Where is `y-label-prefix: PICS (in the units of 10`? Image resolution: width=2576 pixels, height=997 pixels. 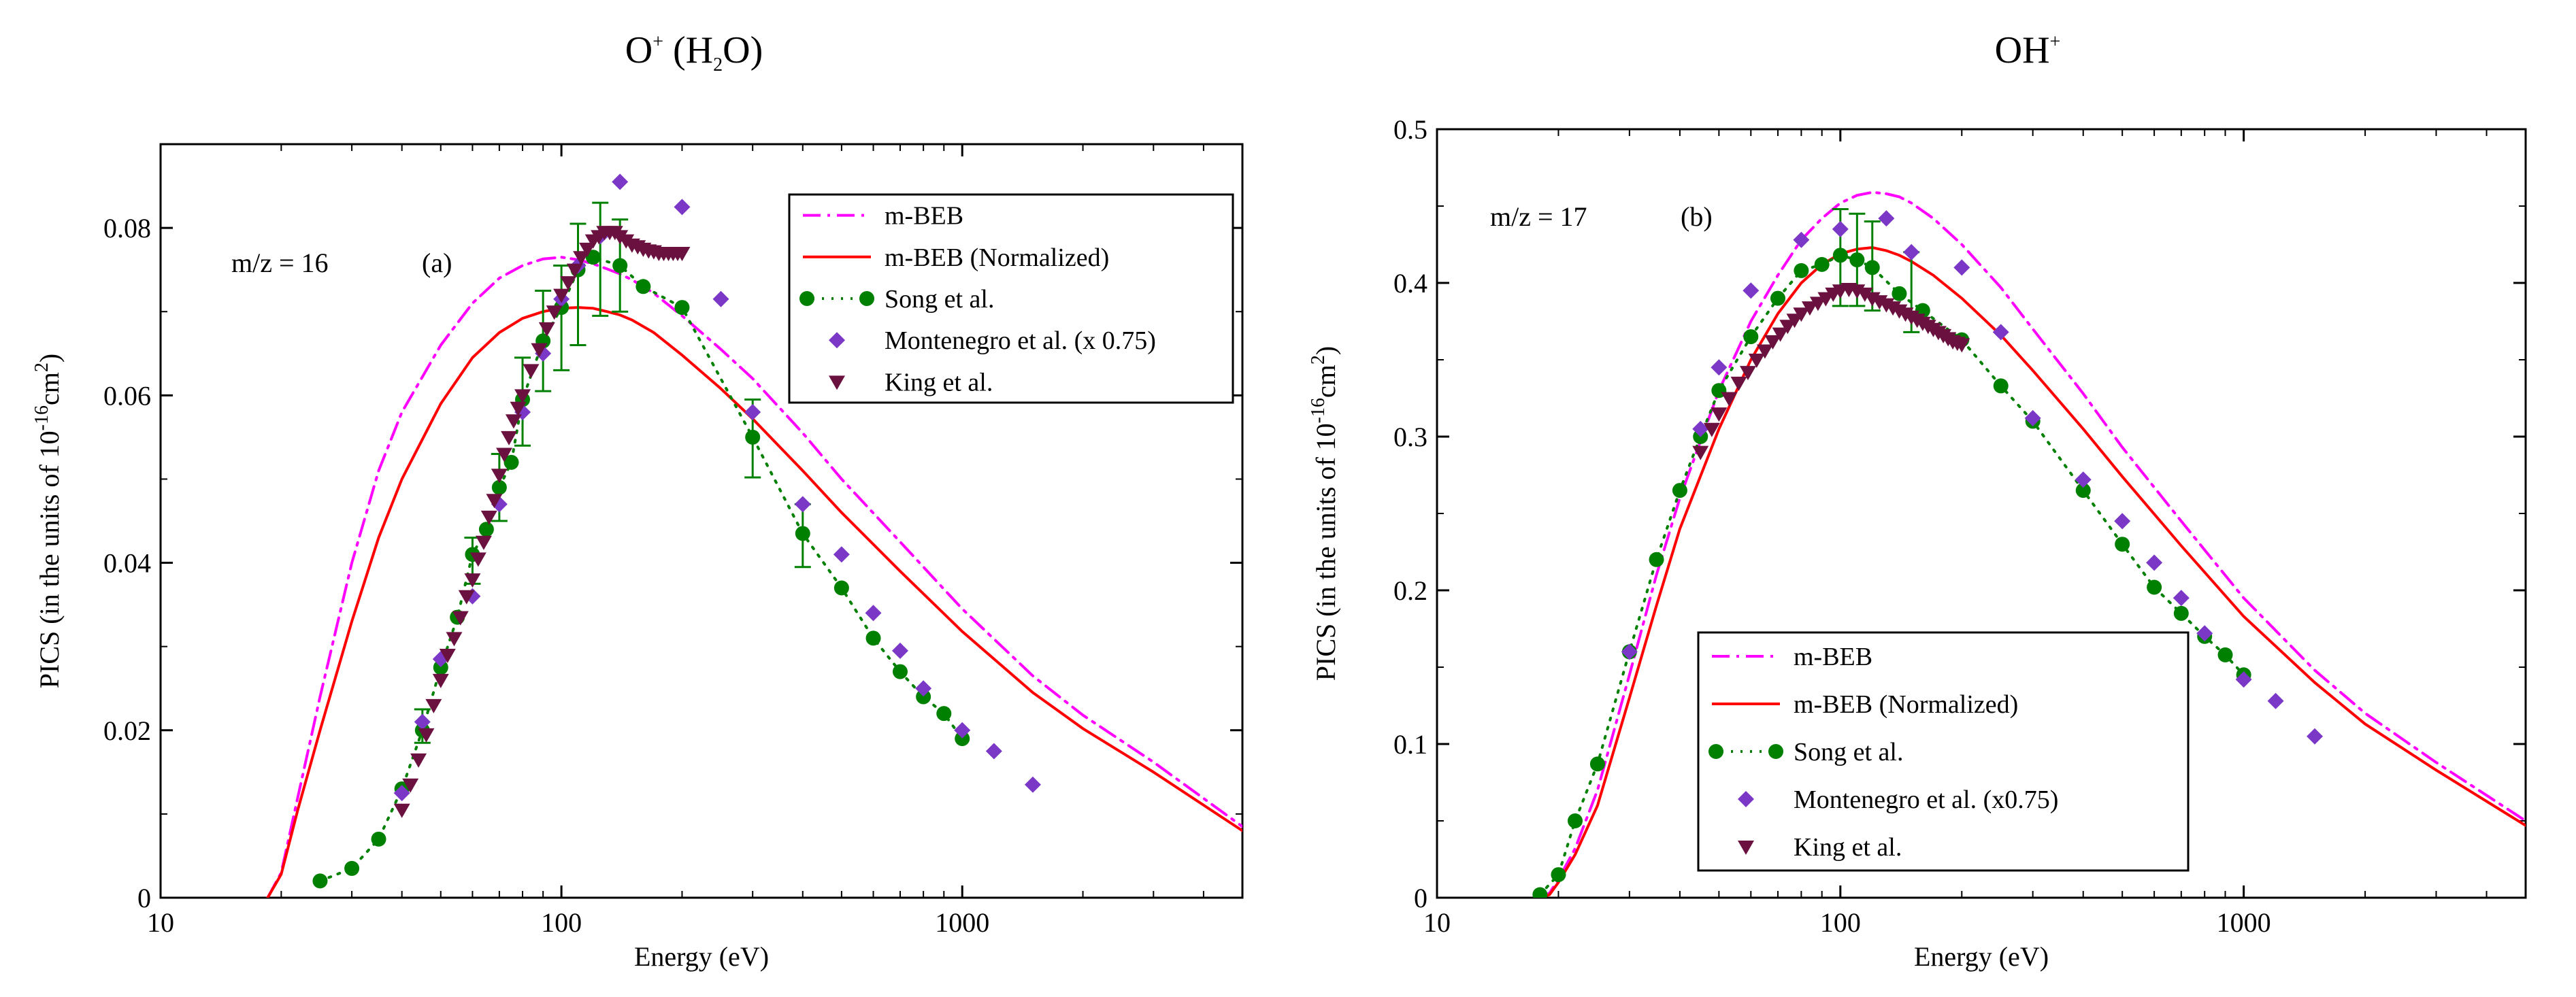 y-label-prefix: PICS (in the units of 10 is located at coordinates (1326, 552).